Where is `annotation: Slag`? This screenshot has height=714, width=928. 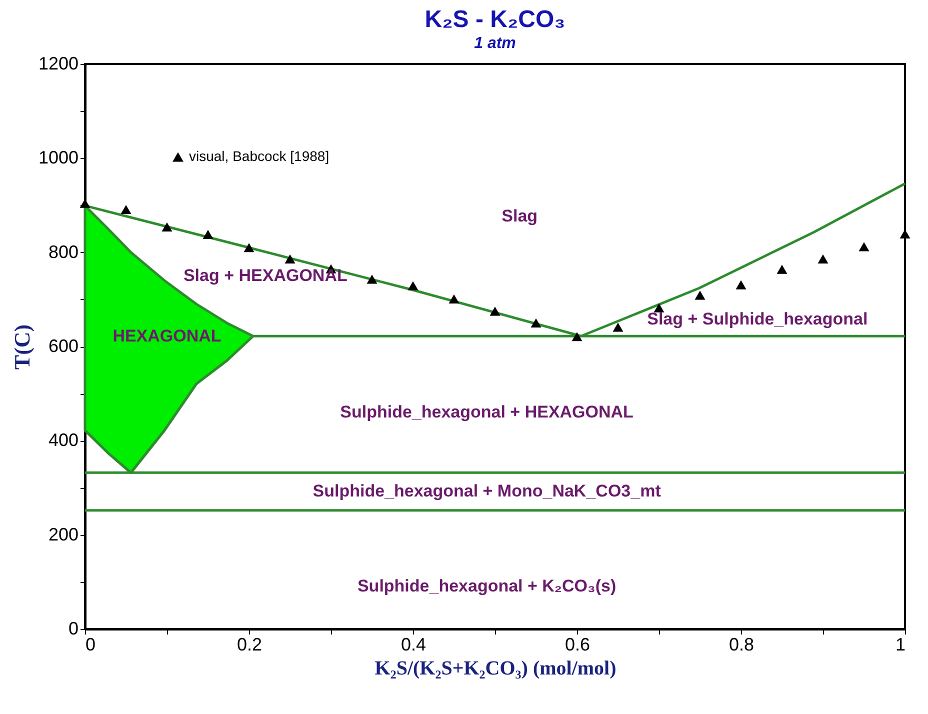 annotation: Slag is located at coordinates (520, 216).